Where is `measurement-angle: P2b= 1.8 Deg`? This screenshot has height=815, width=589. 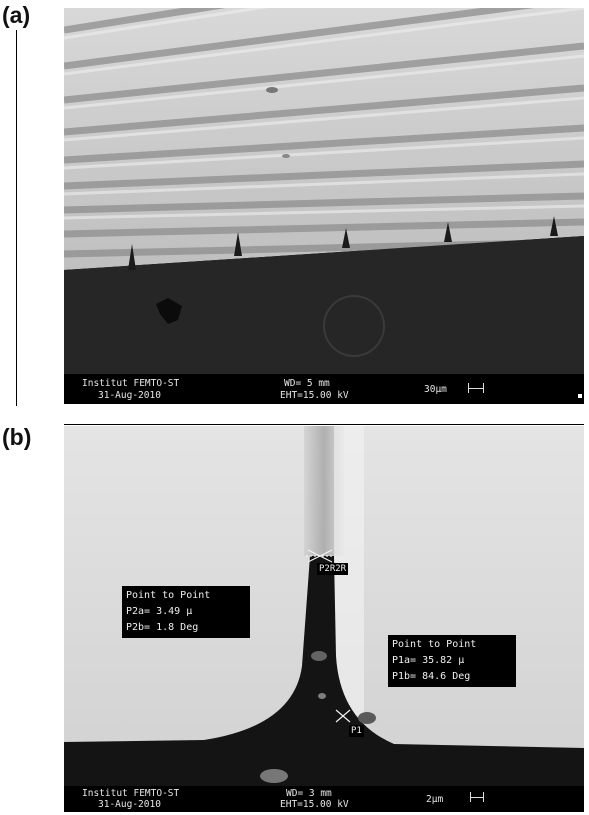 measurement-angle: P2b= 1.8 Deg is located at coordinates (162, 627).